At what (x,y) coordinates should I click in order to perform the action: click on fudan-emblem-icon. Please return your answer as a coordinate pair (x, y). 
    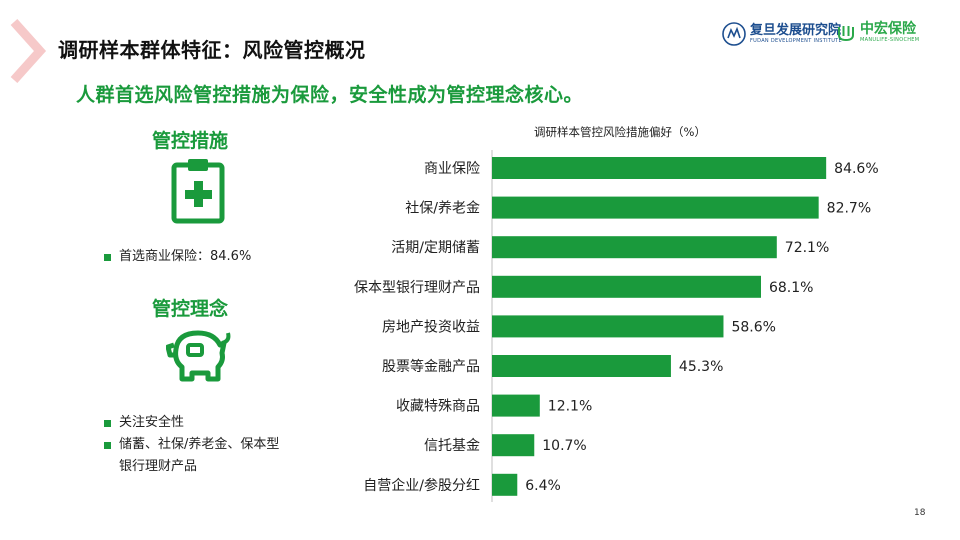
    Looking at the image, I should click on (734, 34).